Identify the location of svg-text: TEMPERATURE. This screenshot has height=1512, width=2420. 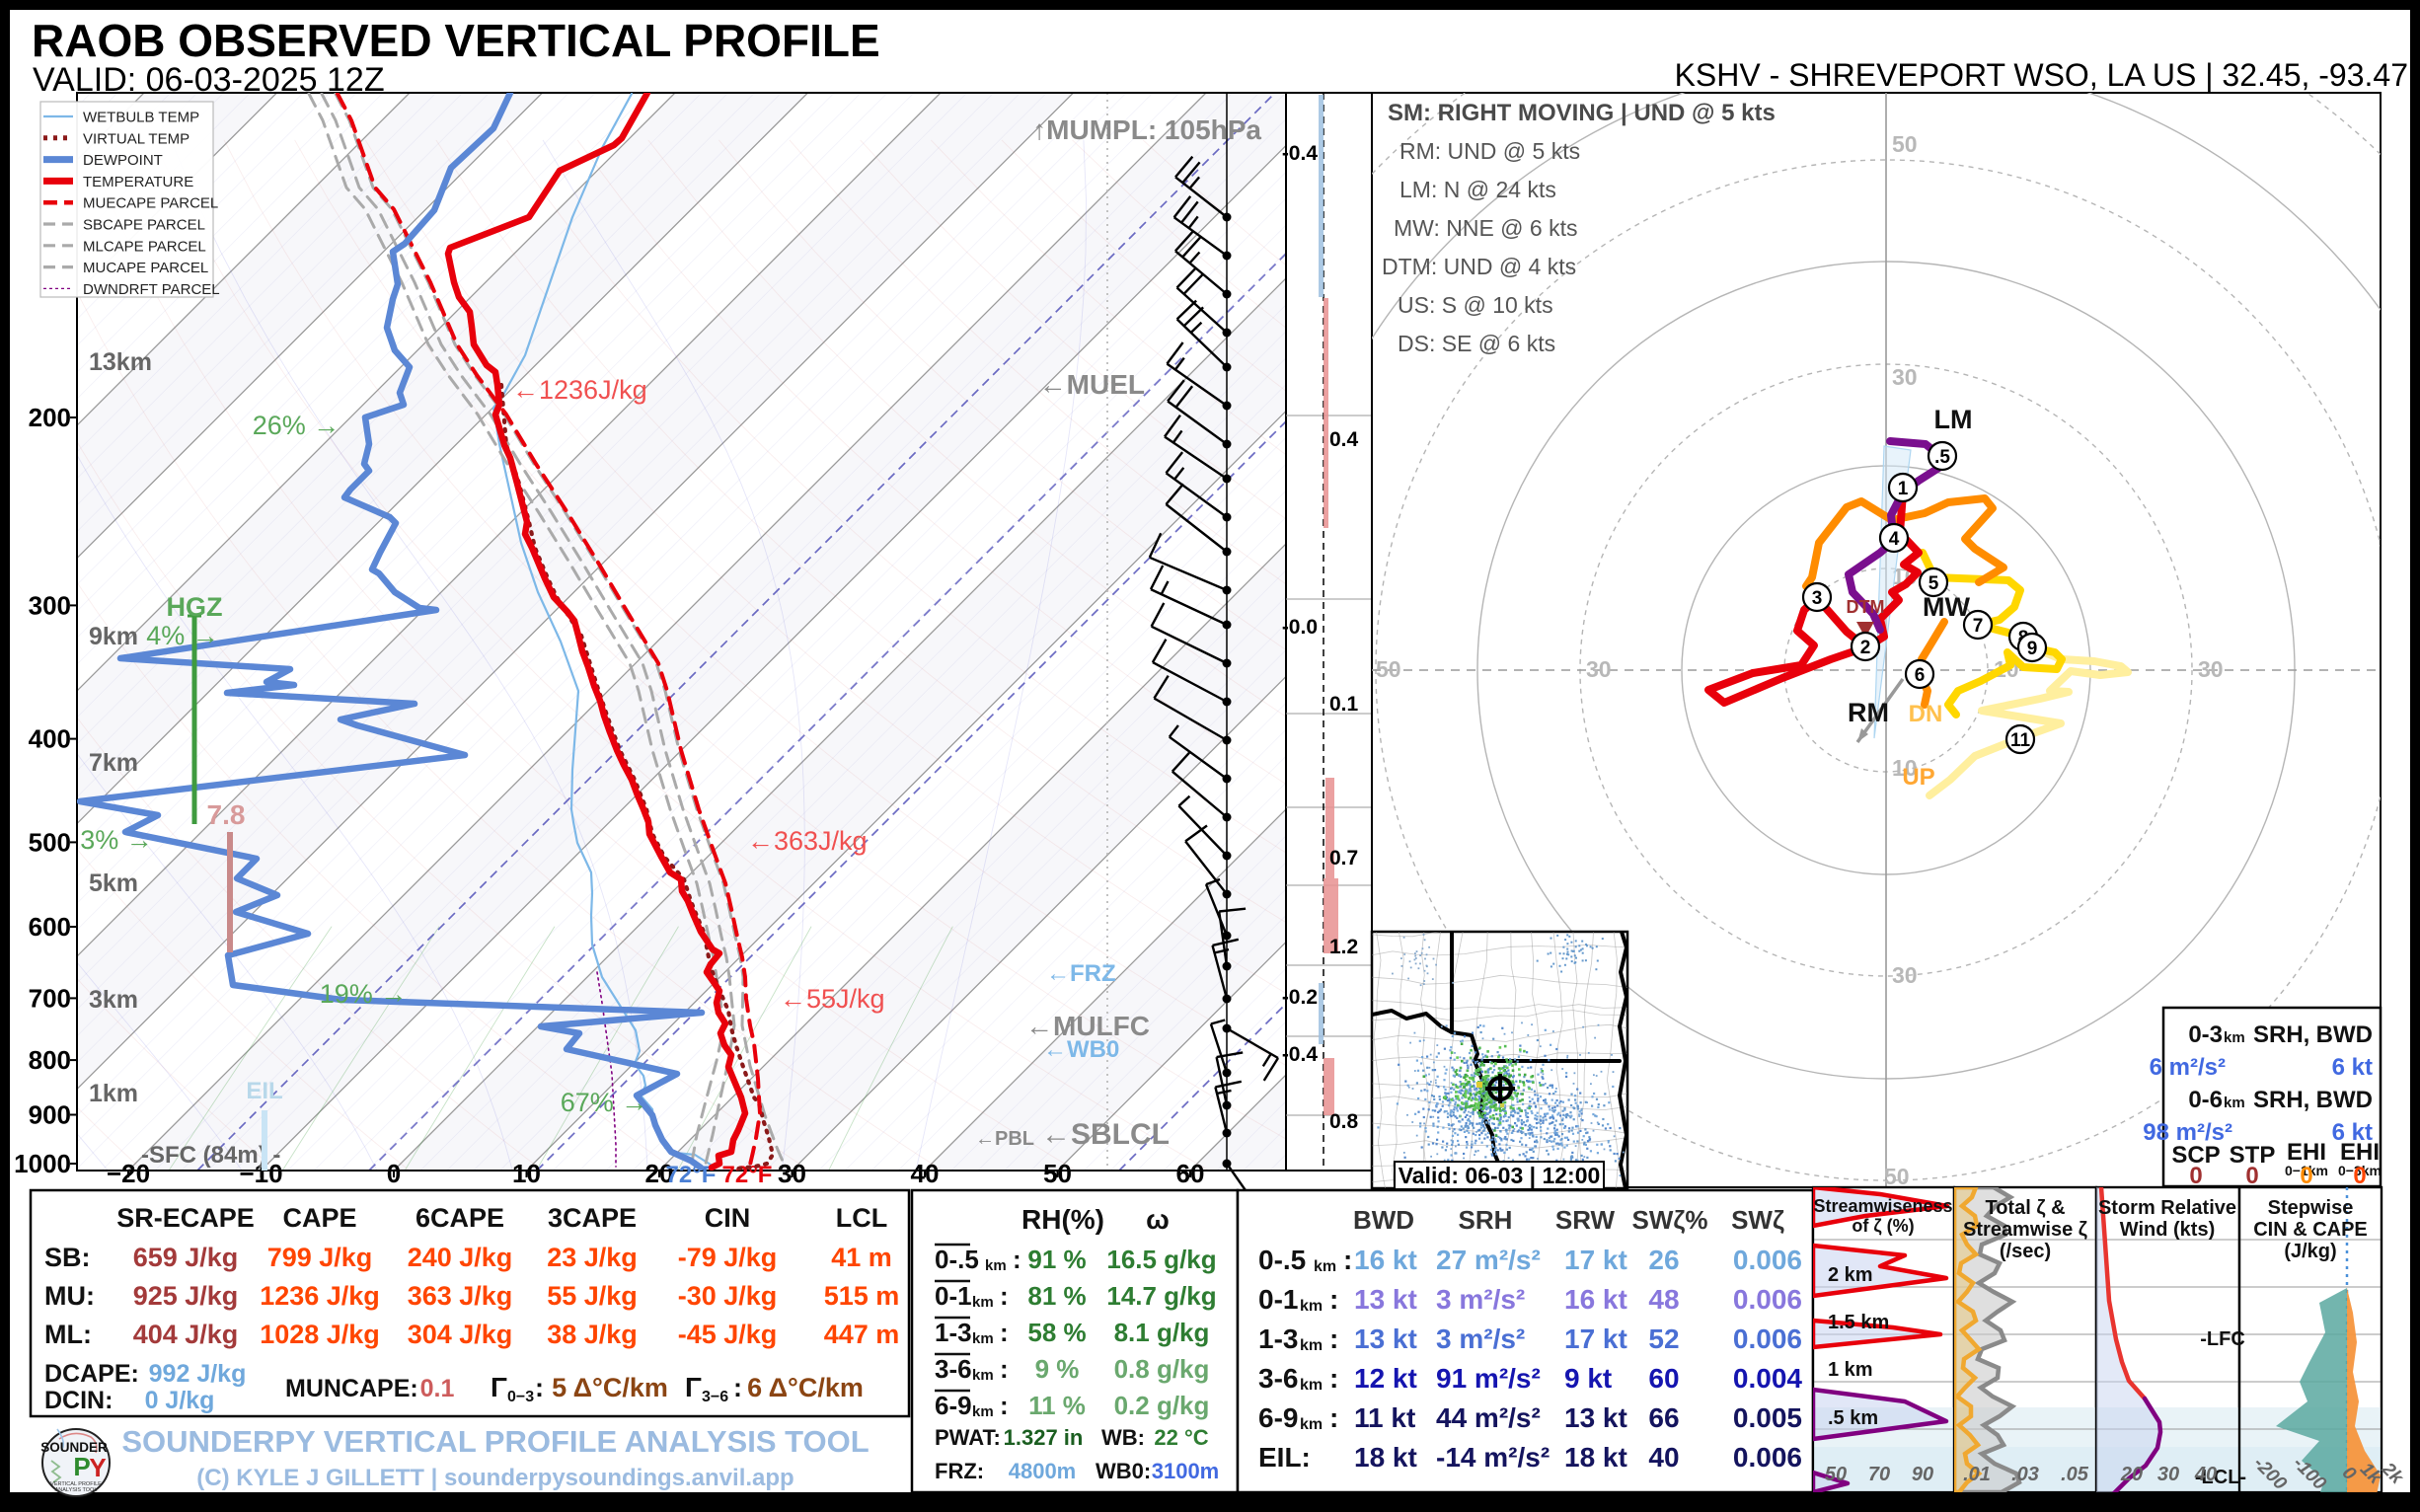
(138, 182).